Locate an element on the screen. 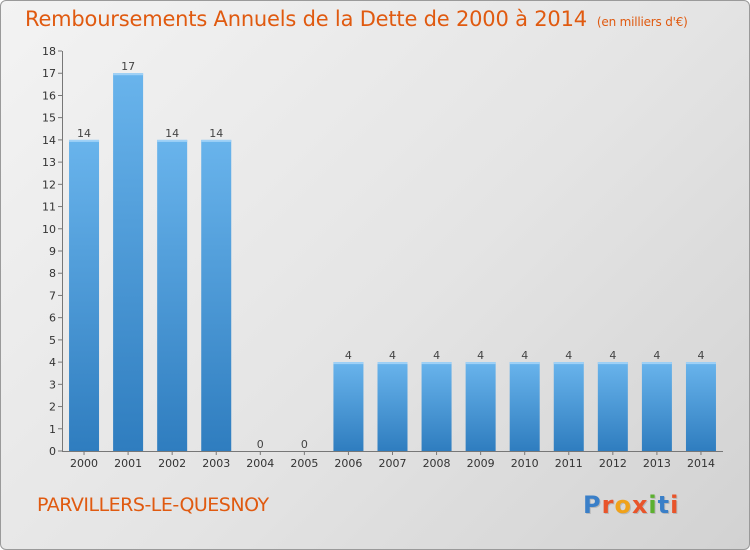 This screenshot has height=550, width=750. bar-2008 is located at coordinates (436, 406).